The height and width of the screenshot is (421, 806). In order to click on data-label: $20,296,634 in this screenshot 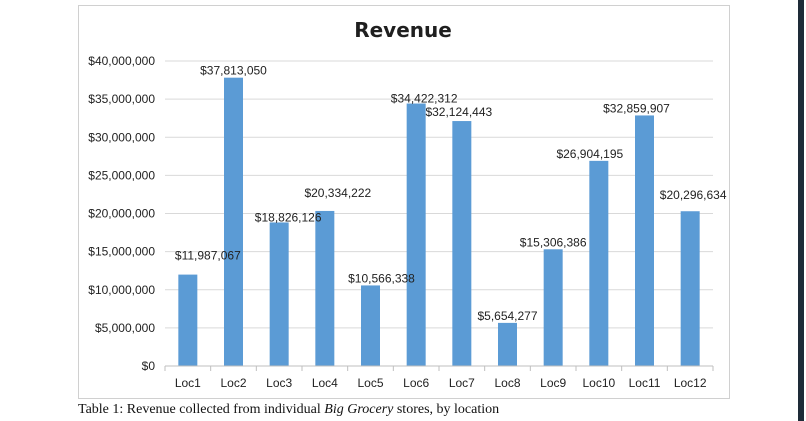, I will do `click(693, 195)`.